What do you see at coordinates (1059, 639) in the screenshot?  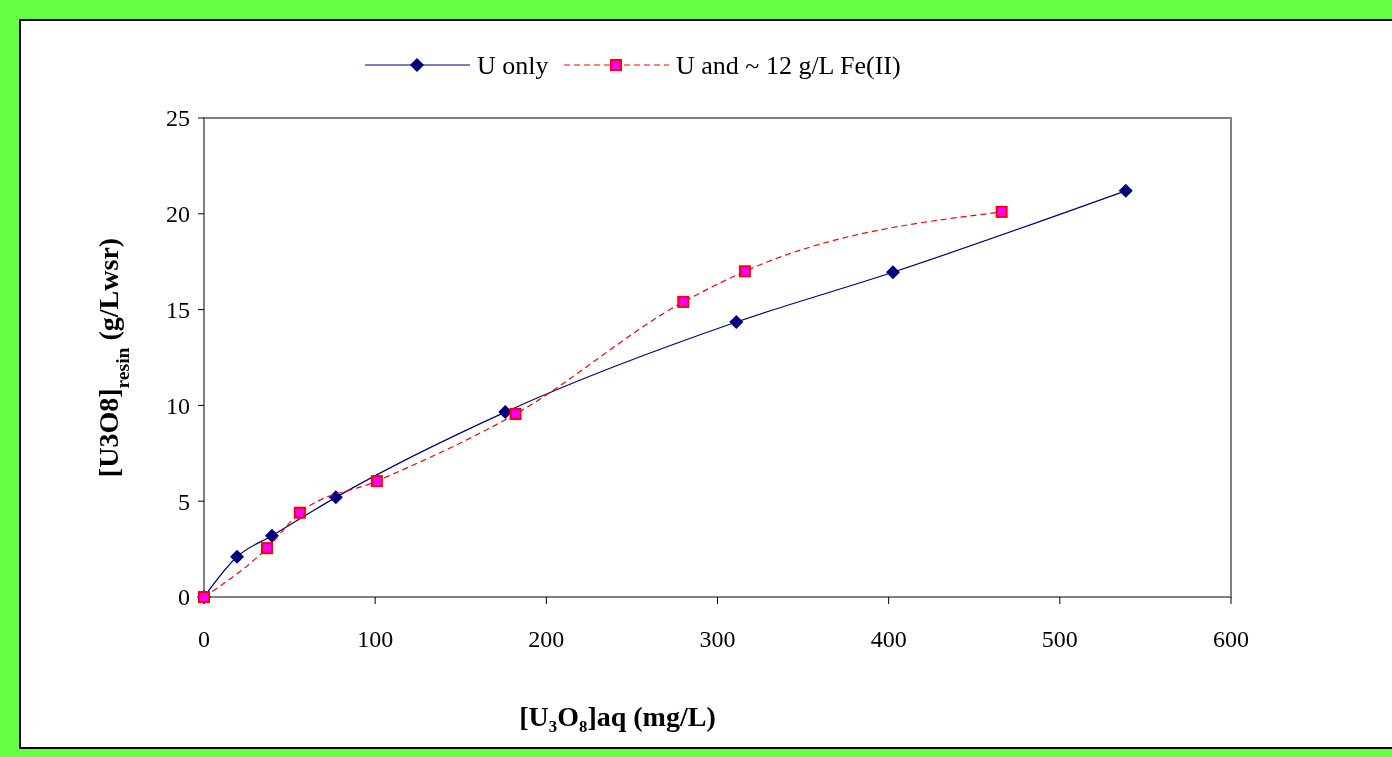 I see `x-tick-label: 500` at bounding box center [1059, 639].